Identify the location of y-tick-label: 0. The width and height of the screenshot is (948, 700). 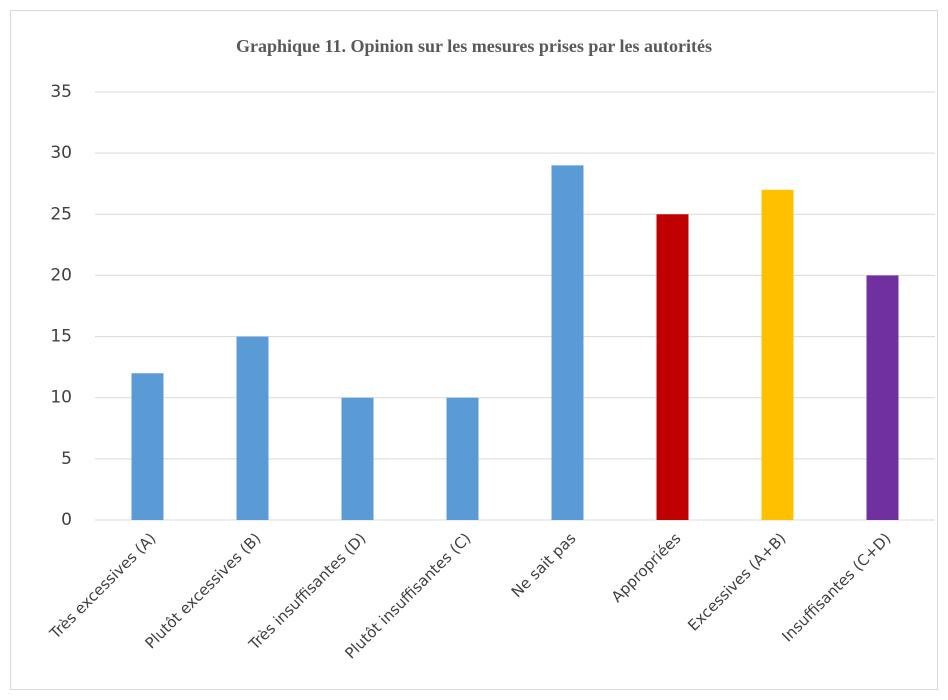
(66, 520).